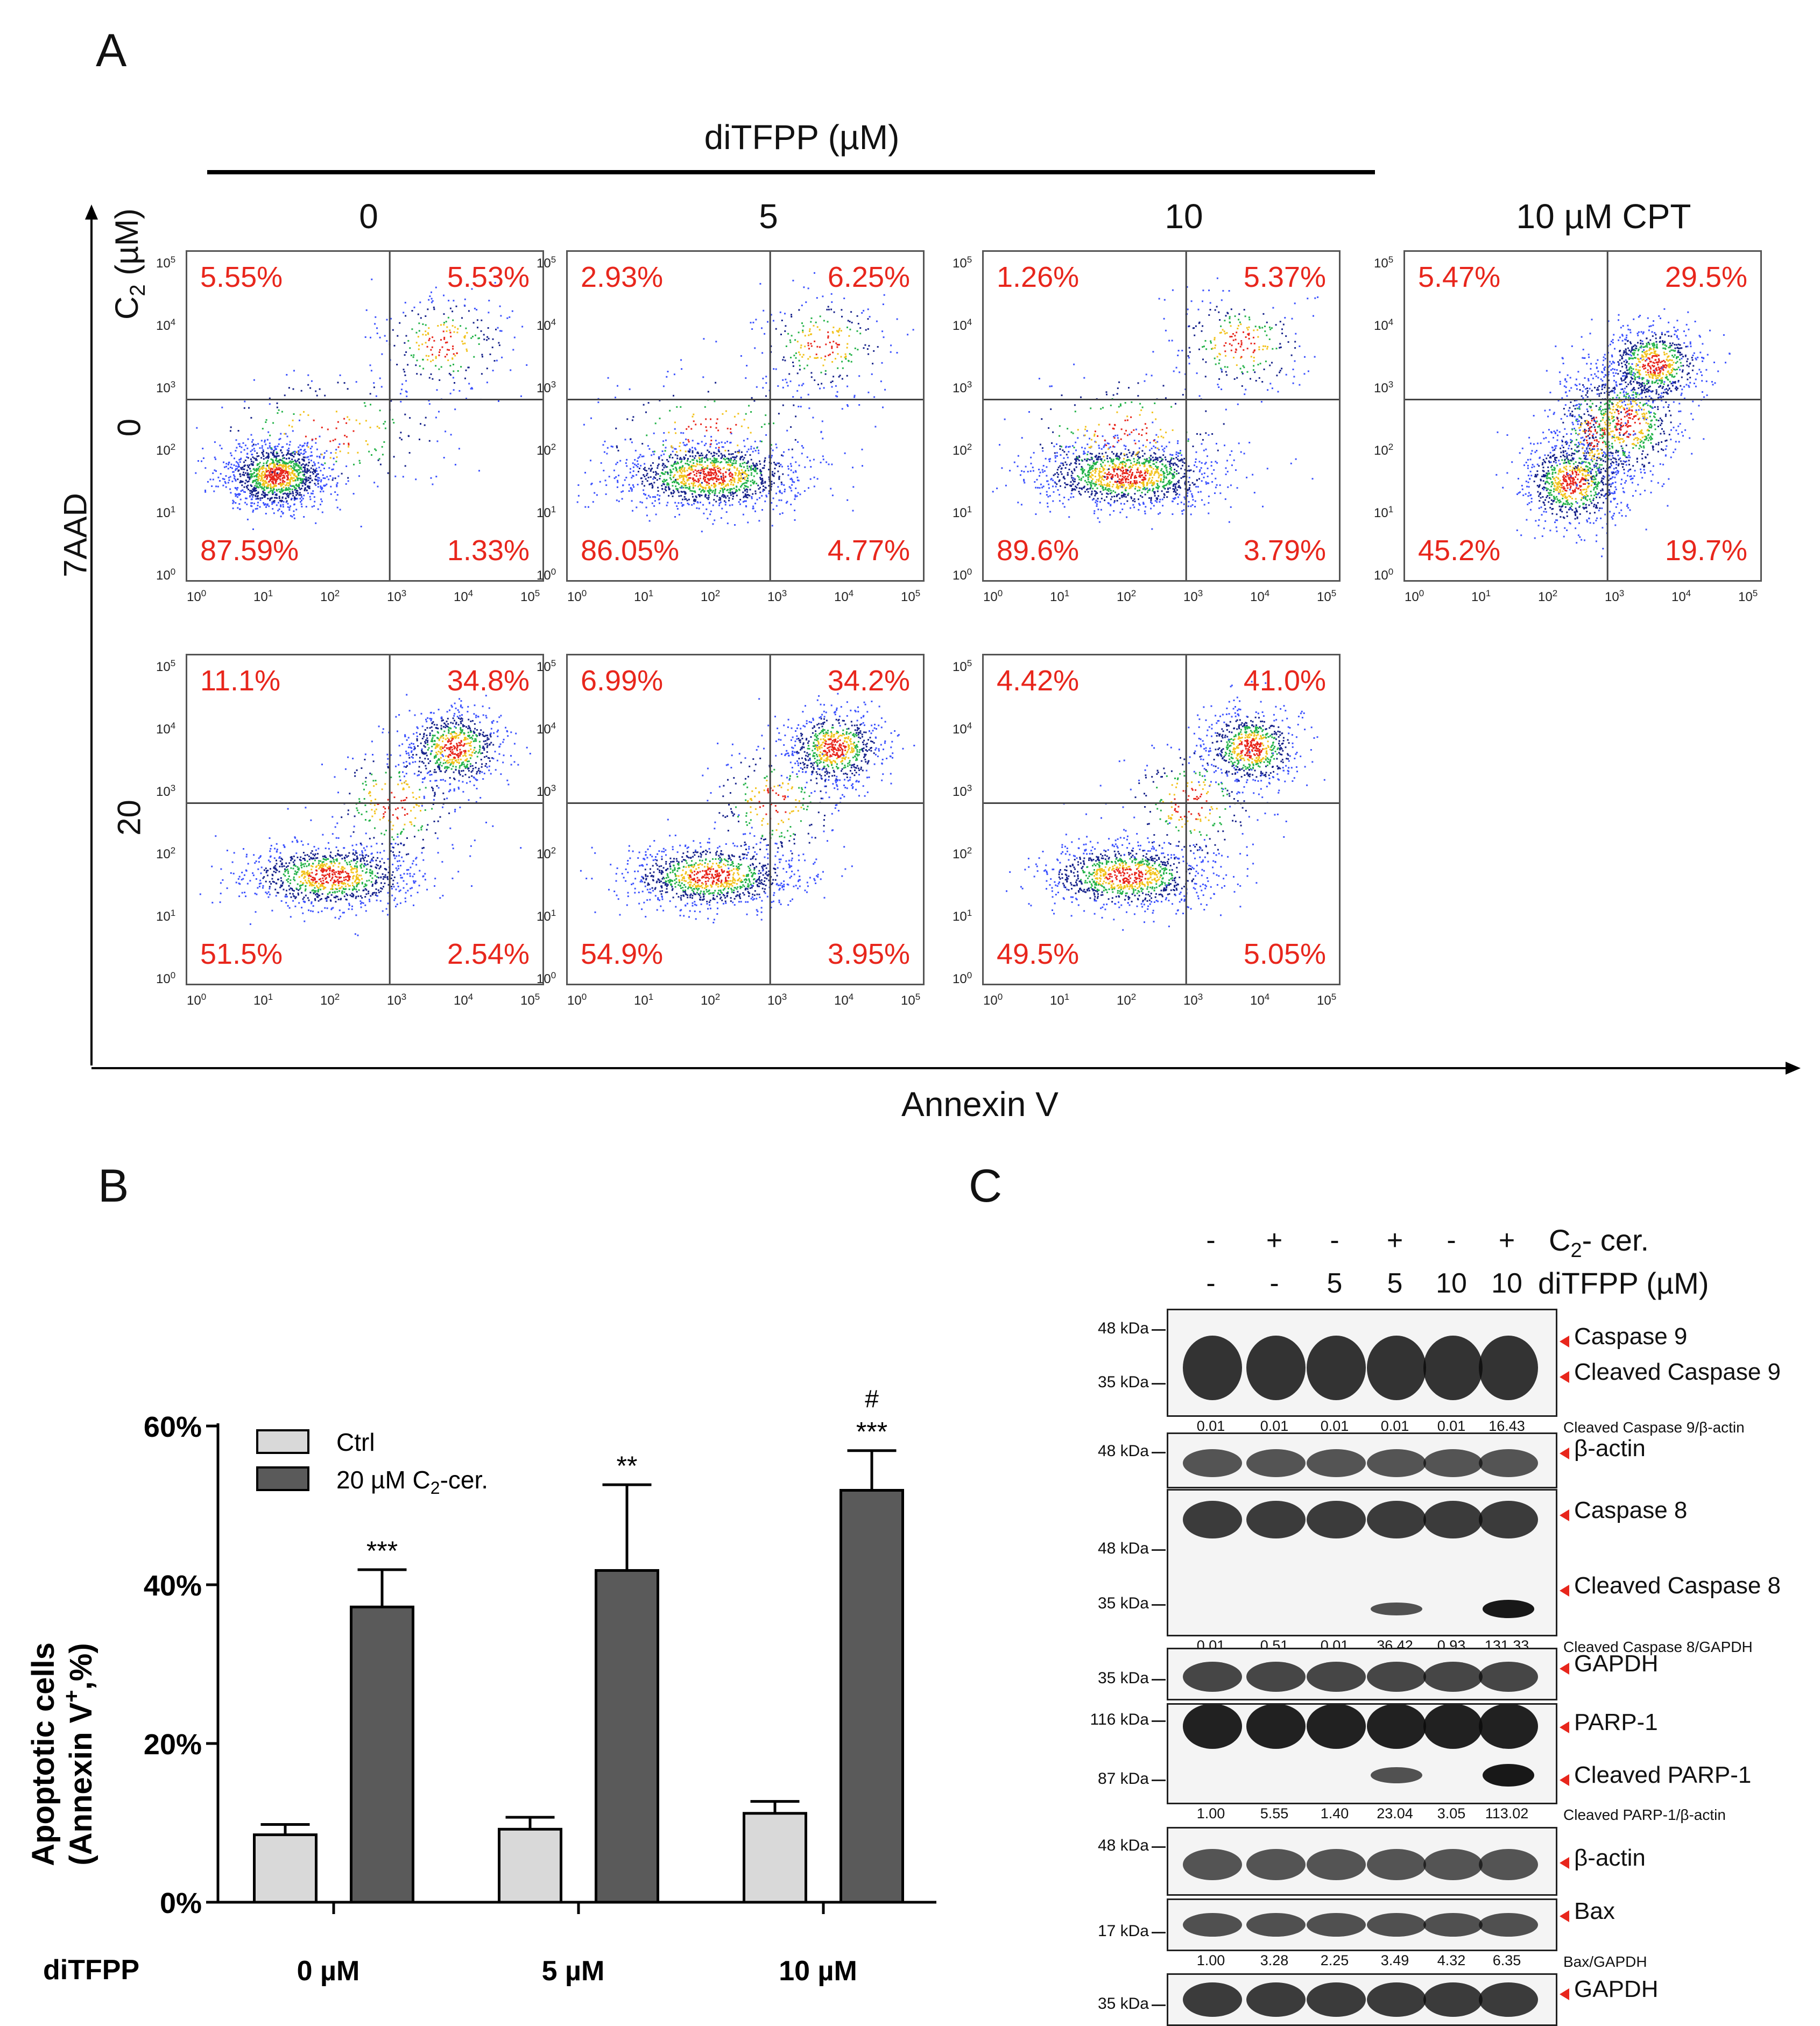  What do you see at coordinates (546, 575) in the screenshot?
I see `y-tick-label: 10⁰` at bounding box center [546, 575].